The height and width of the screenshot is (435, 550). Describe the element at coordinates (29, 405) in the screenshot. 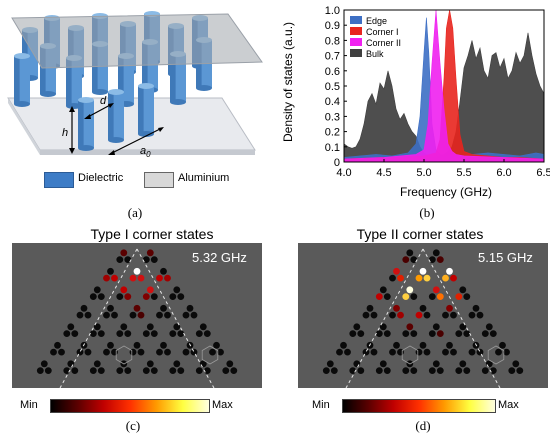

I see `colorbar-min-label-c: Min` at that location.